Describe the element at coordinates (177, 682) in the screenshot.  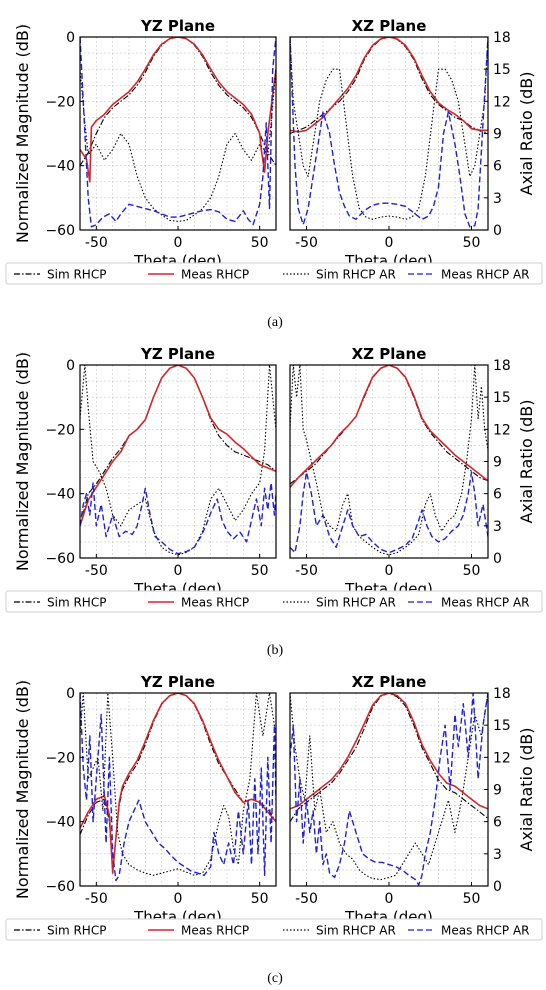
I see `chart-title: YZ Plane` at that location.